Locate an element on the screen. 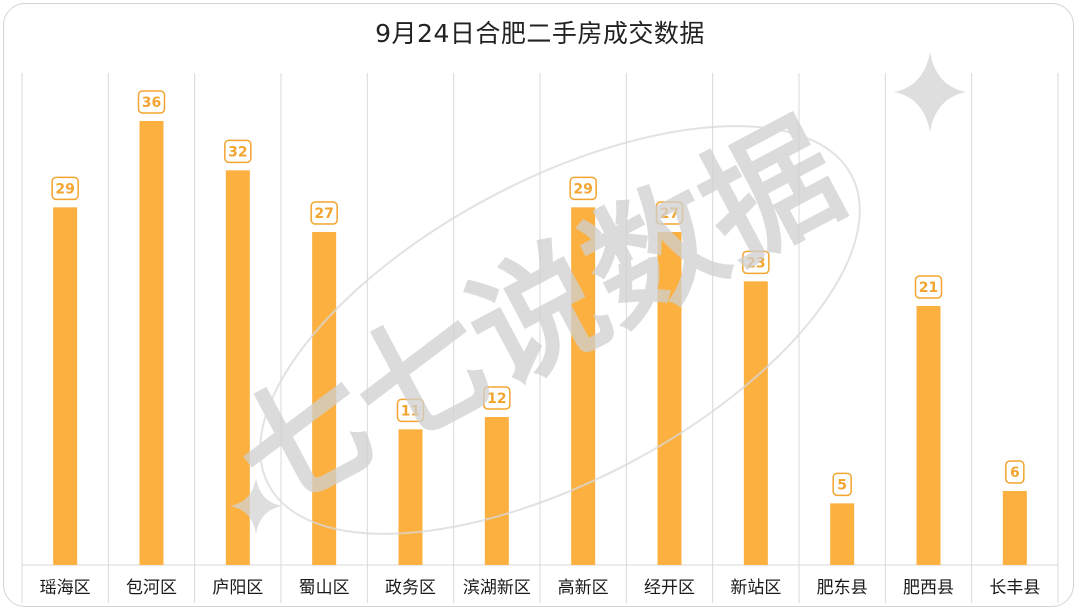 This screenshot has width=1080, height=613. x-tick-label: 经开区 is located at coordinates (669, 588).